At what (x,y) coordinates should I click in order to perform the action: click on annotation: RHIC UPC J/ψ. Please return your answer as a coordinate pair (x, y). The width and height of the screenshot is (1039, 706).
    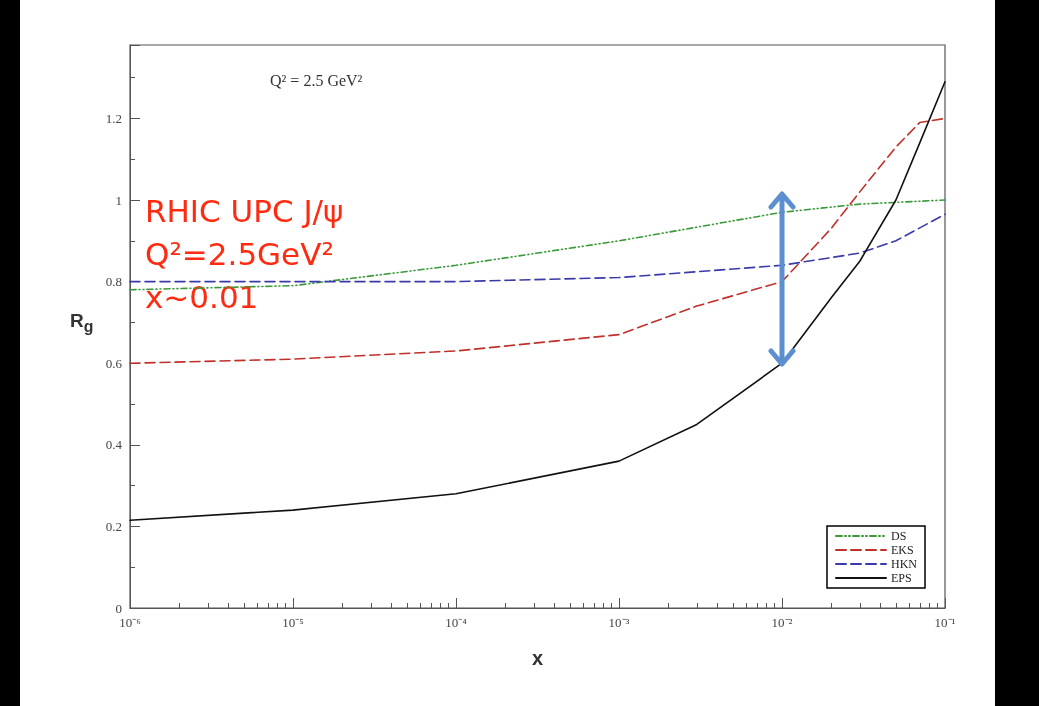
    Looking at the image, I should click on (244, 210).